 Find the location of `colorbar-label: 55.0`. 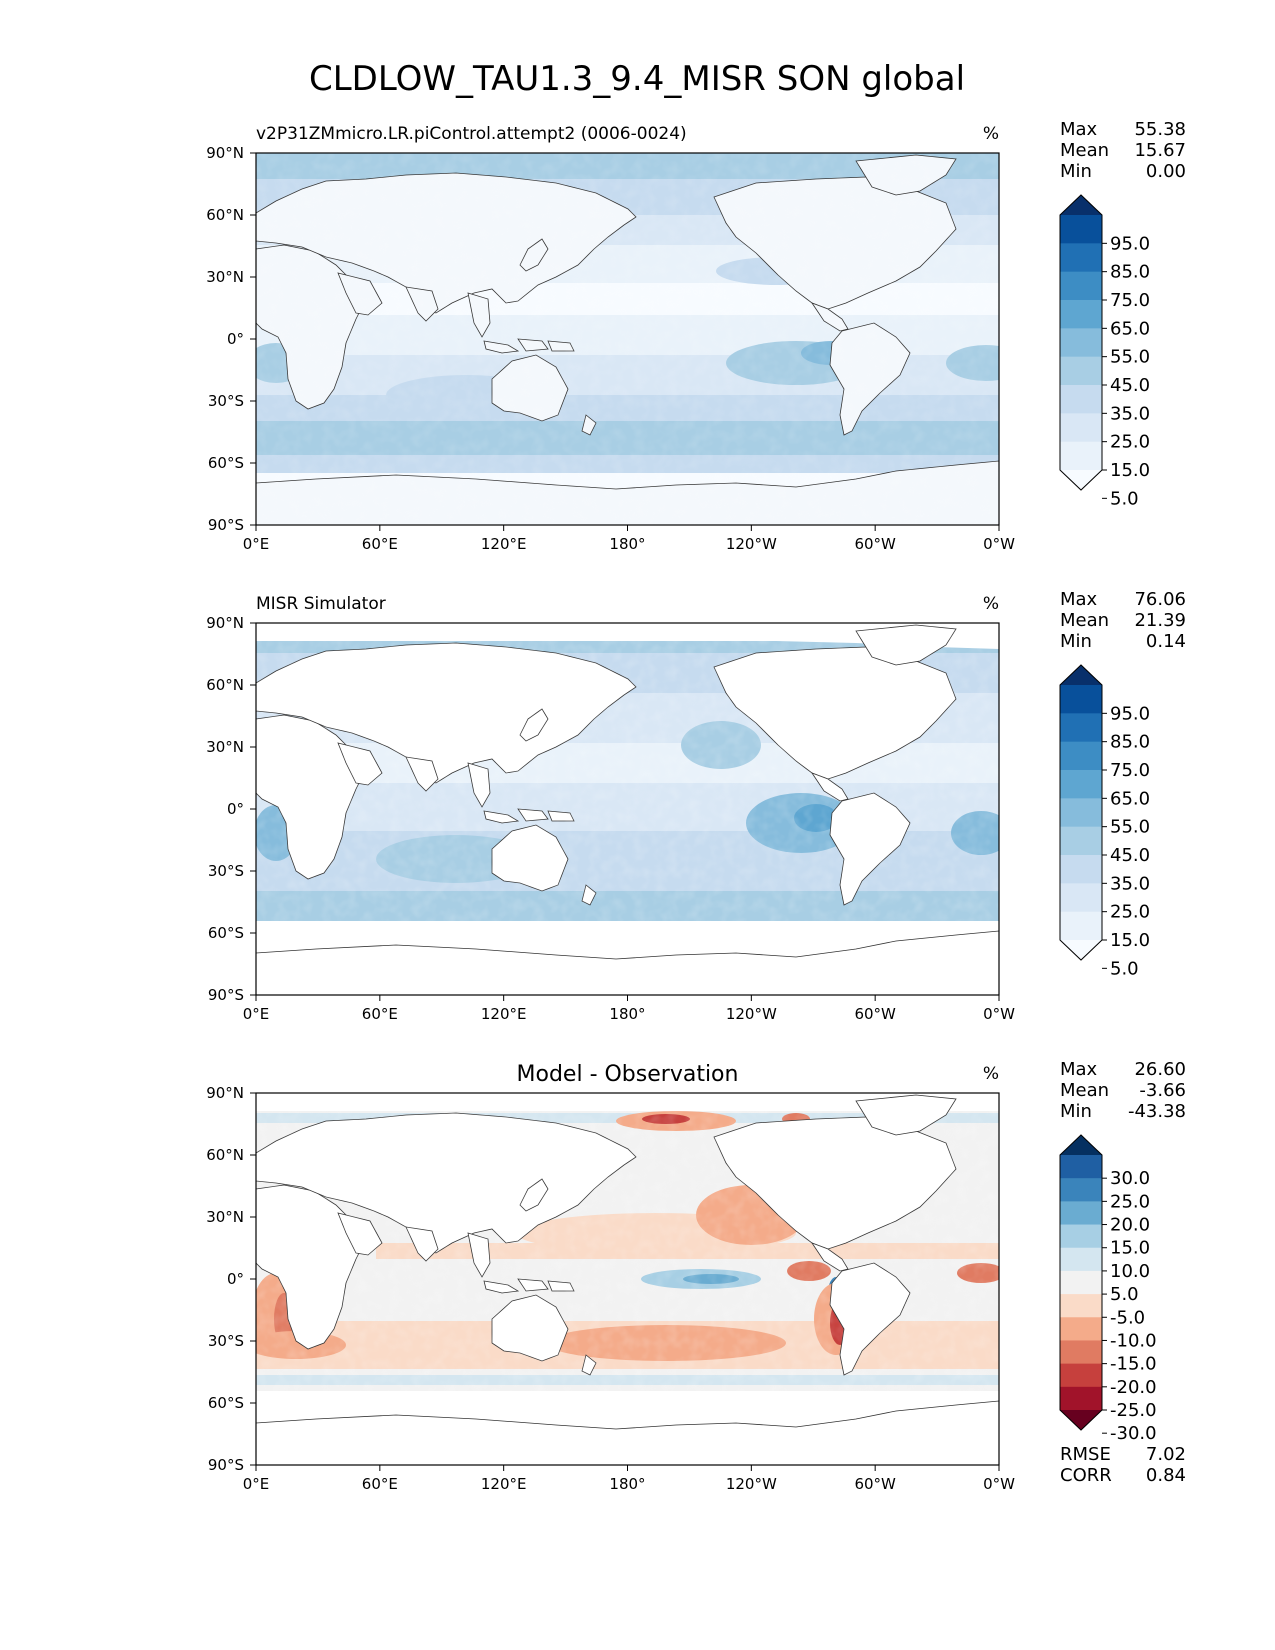

colorbar-label: 55.0 is located at coordinates (1130, 357).